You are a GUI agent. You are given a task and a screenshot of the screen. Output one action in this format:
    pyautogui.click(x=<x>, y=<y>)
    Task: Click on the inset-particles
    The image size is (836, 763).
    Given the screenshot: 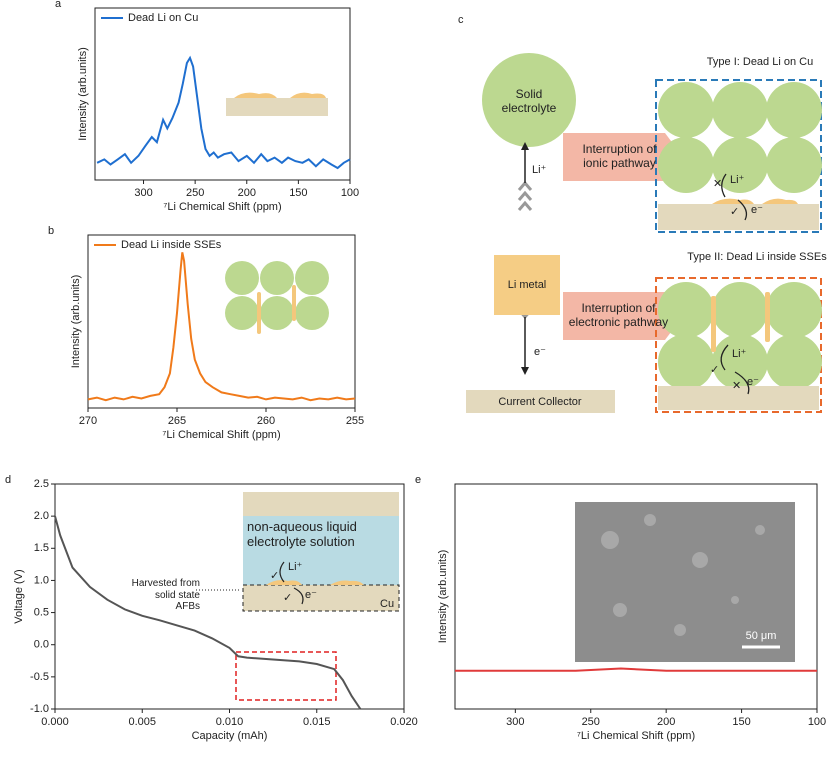 What is the action you would take?
    pyautogui.click(x=277, y=295)
    